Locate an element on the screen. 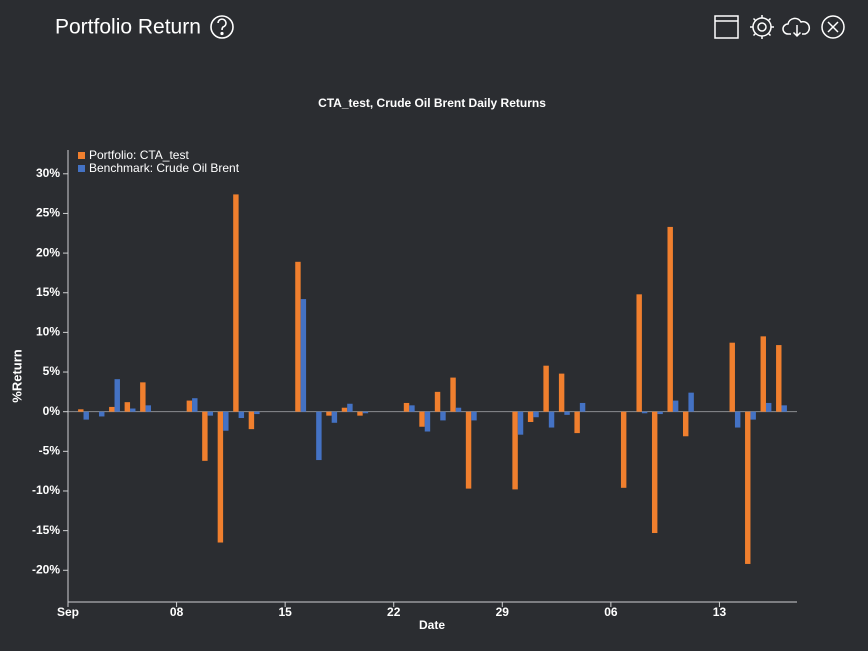 The image size is (868, 651). x-tick-label: 15 is located at coordinates (285, 612).